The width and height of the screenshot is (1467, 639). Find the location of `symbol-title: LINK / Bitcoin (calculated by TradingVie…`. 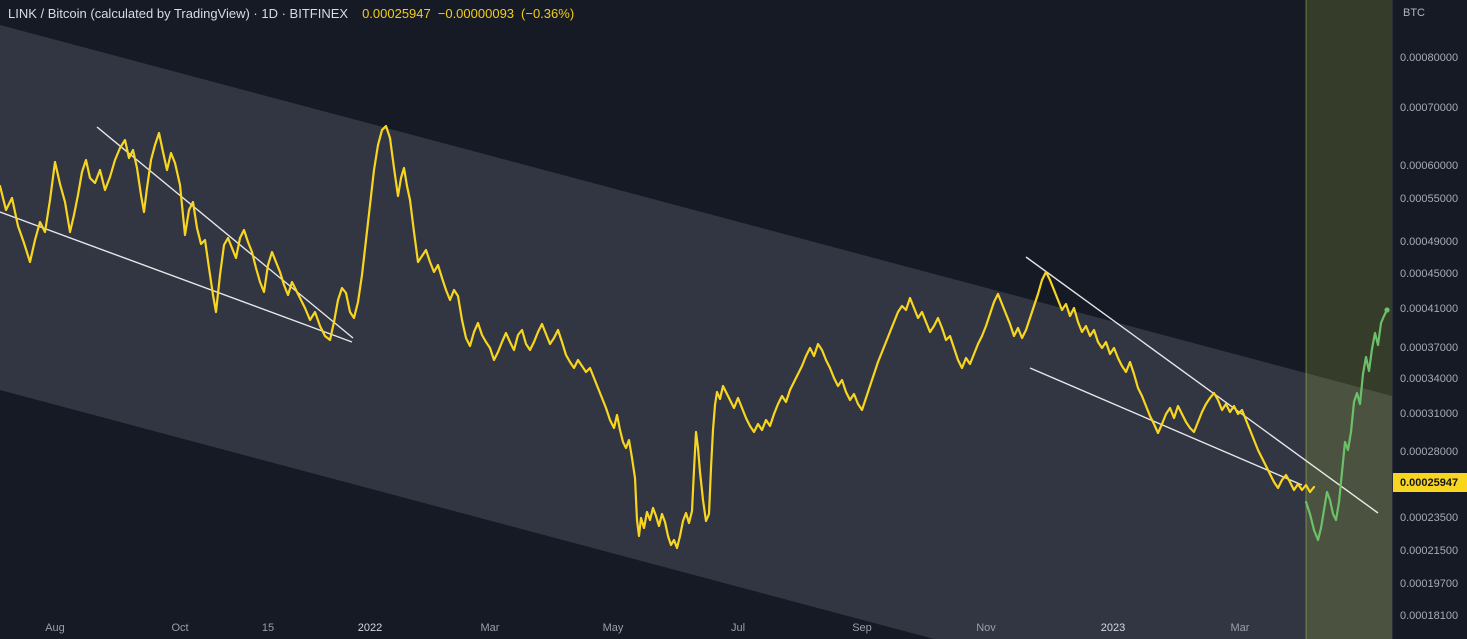

symbol-title: LINK / Bitcoin (calculated by TradingVie… is located at coordinates (178, 13).